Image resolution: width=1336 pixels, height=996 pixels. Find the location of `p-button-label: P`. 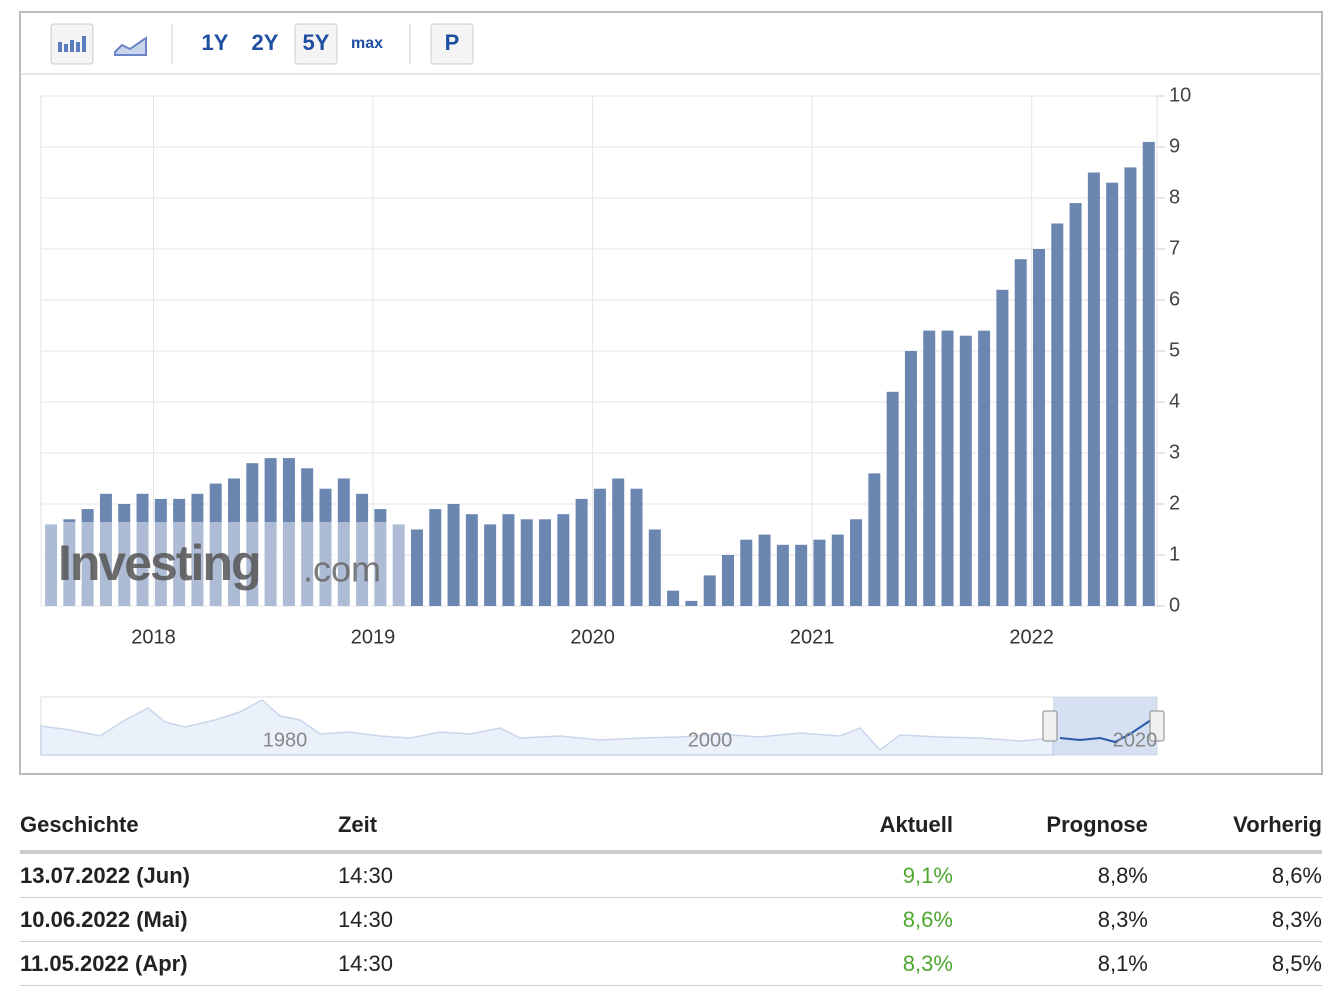

p-button-label: P is located at coordinates (452, 42).